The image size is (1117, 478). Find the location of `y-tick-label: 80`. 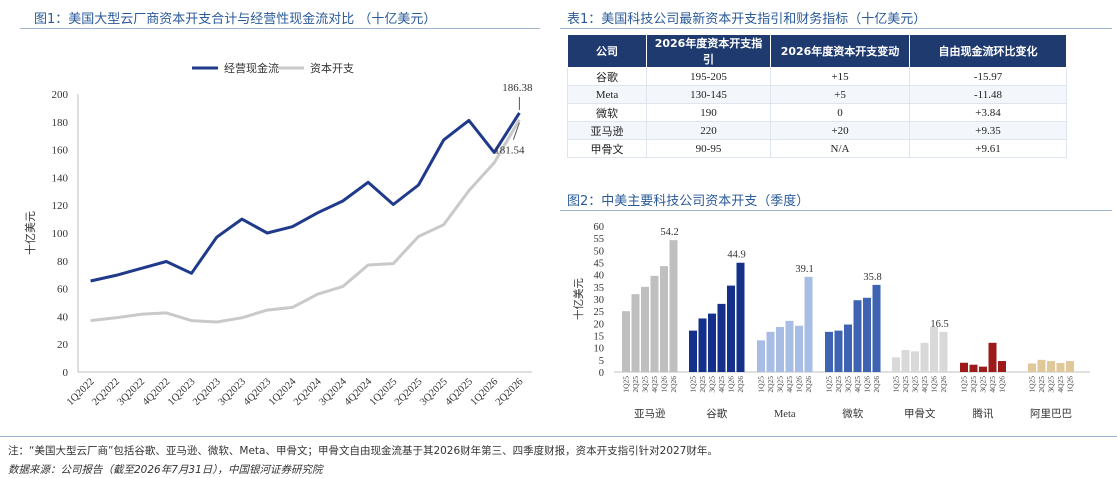

y-tick-label: 80 is located at coordinates (63, 262).